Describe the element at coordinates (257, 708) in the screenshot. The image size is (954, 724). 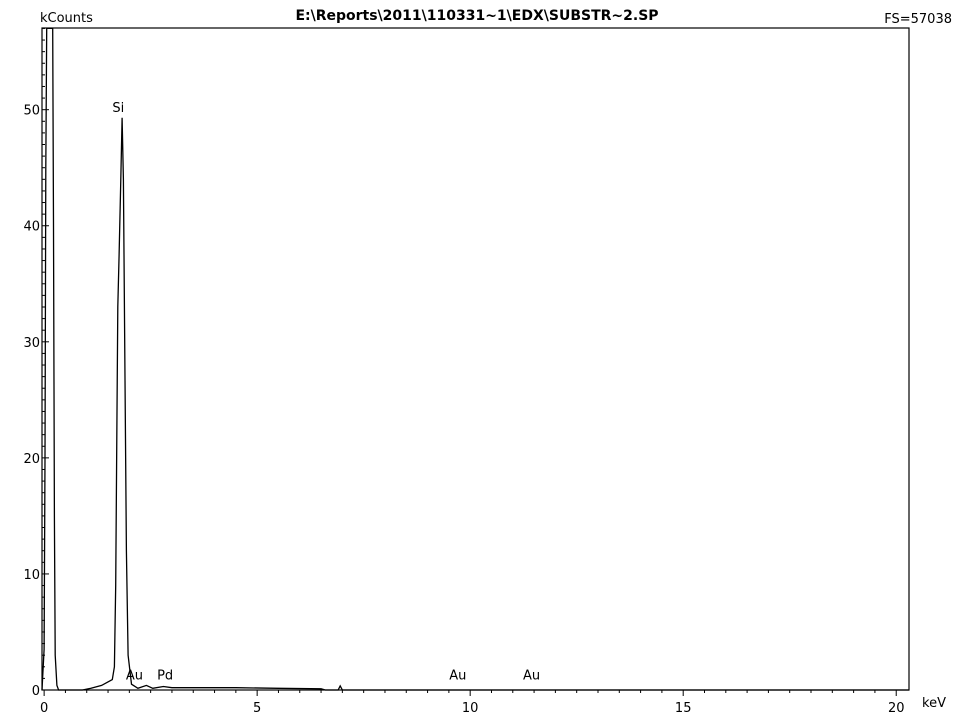
I see `x-tick-label: 5` at that location.